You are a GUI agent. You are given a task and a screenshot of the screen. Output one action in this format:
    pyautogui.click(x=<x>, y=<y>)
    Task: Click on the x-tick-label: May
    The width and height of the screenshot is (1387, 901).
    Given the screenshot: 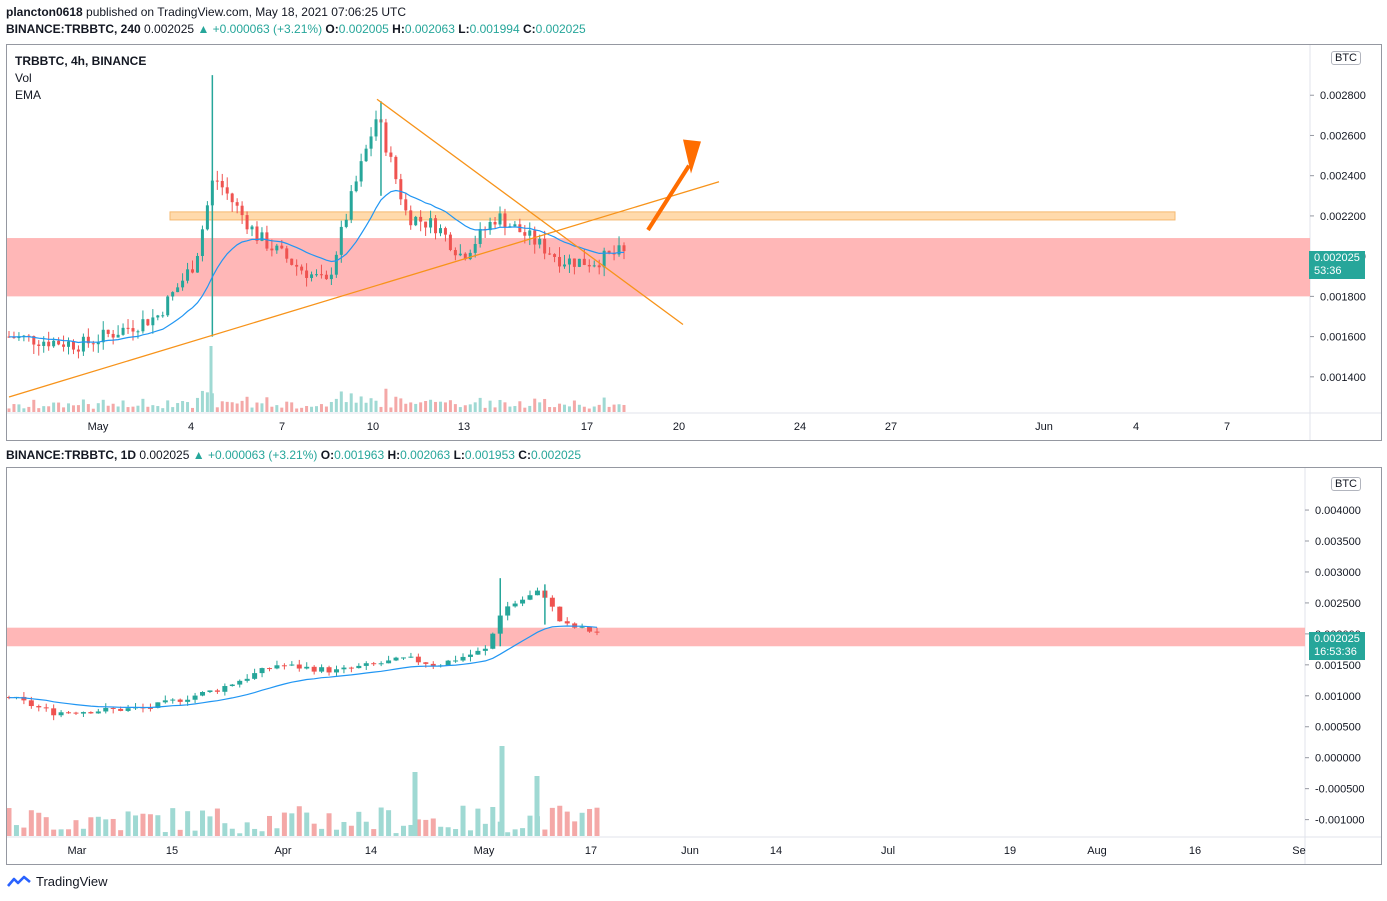 What is the action you would take?
    pyautogui.click(x=98, y=427)
    